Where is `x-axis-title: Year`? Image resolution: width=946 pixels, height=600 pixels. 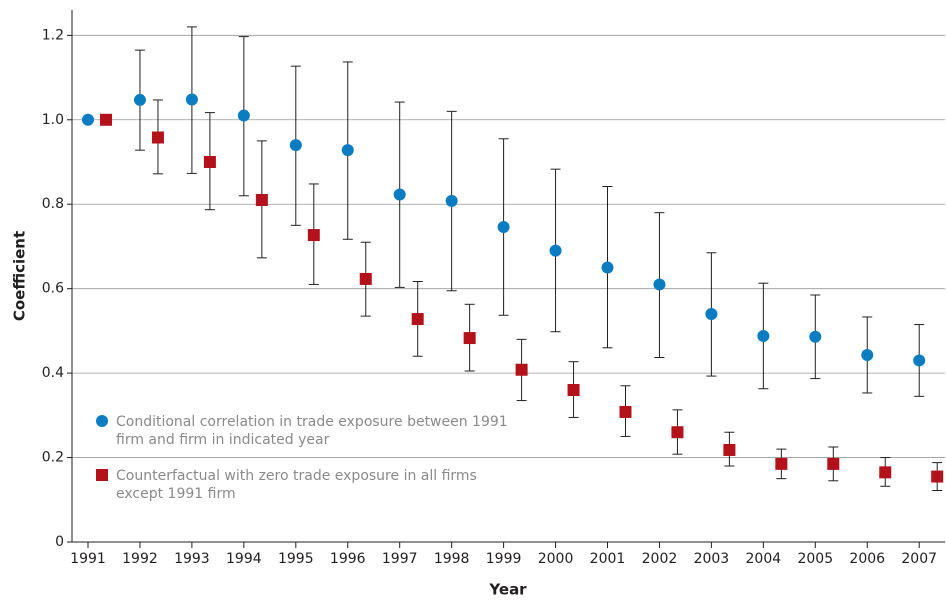 x-axis-title: Year is located at coordinates (507, 590).